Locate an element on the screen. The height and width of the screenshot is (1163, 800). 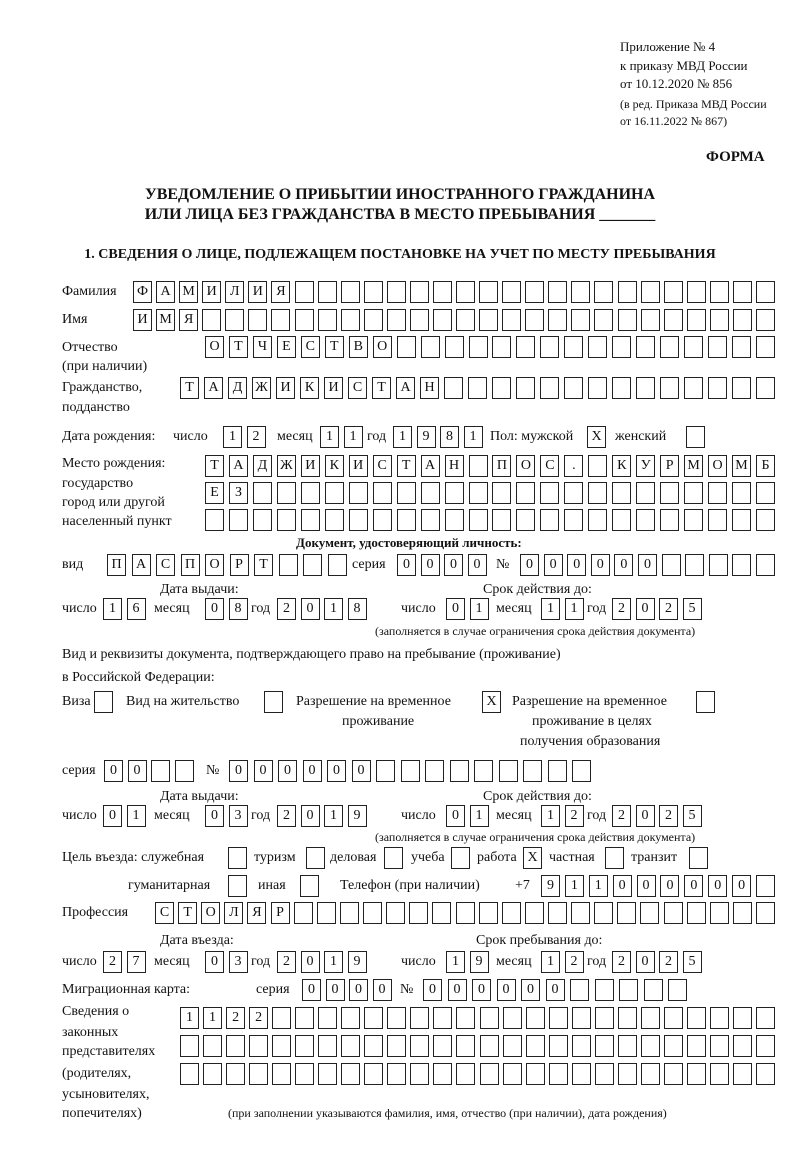
char-cell: Л is located at coordinates (235, 292).